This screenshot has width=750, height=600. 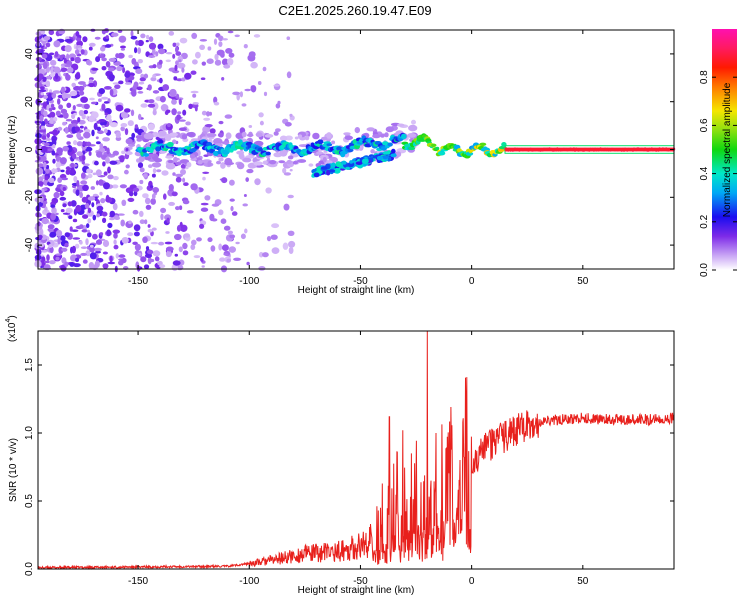 I want to click on colorbar-tick-label: 0.2, so click(x=704, y=221).